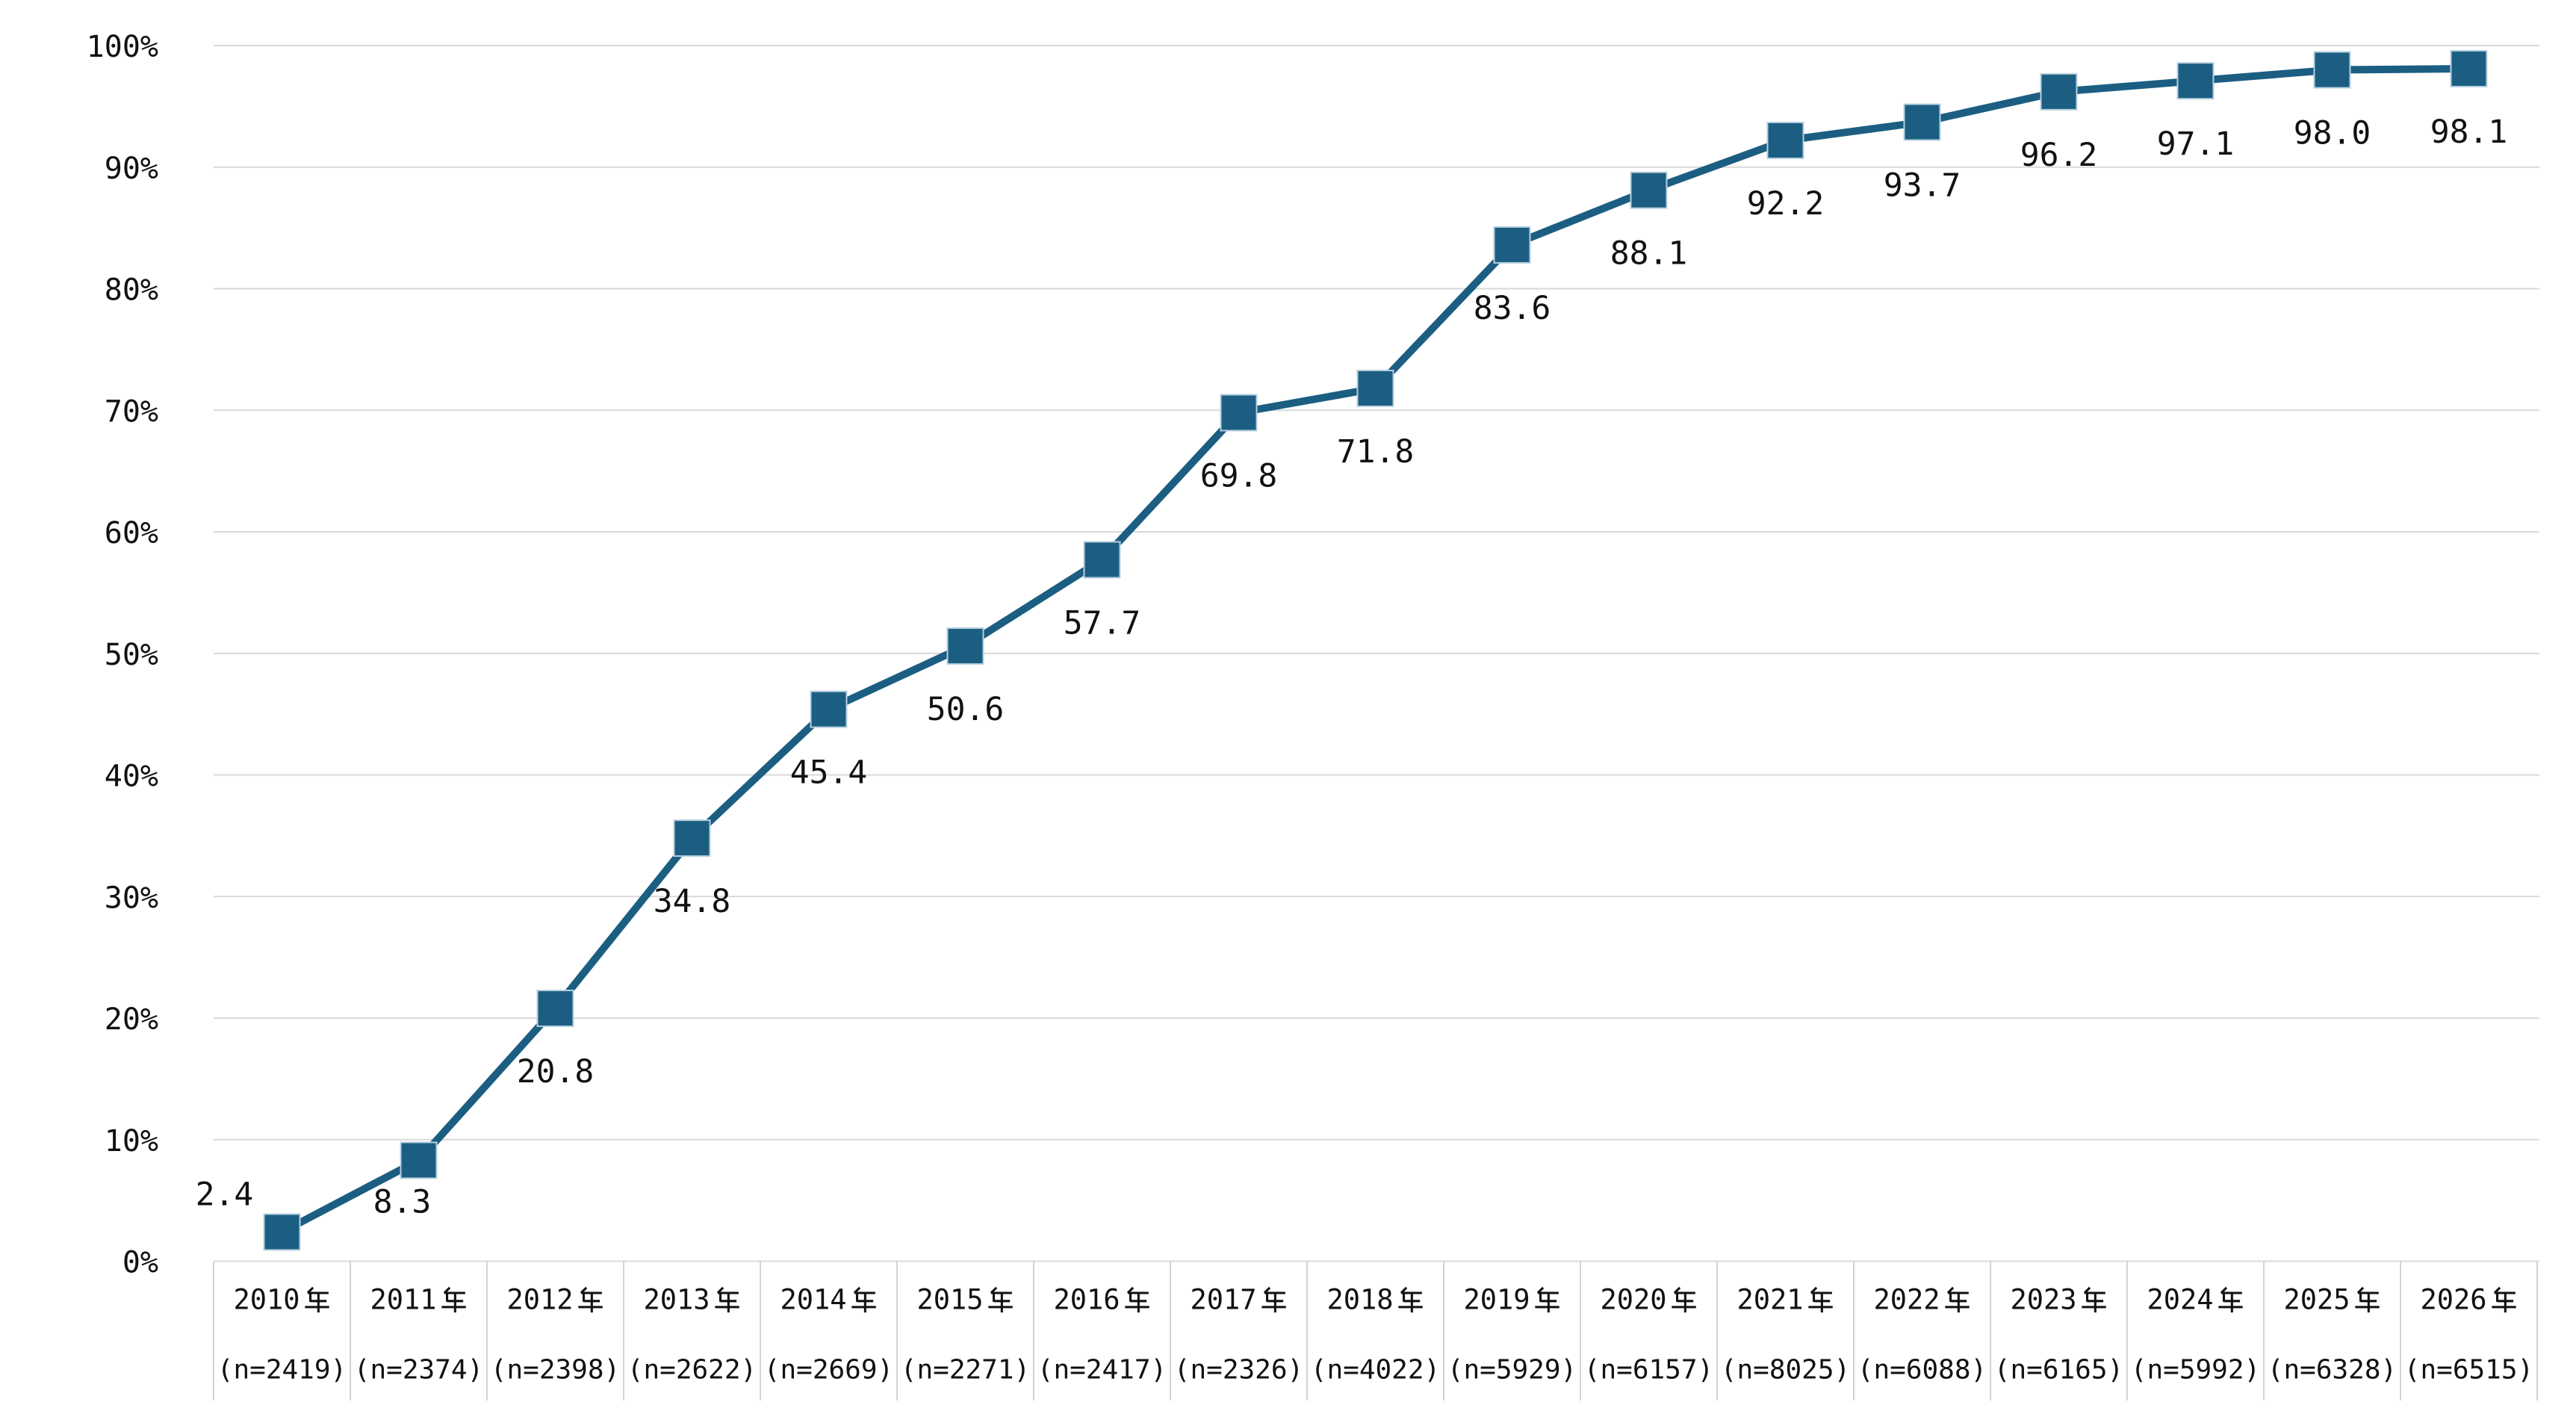 The image size is (2576, 1405). I want to click on y-axis: 0% 10% 20% 30% 40% 50% 60% 70% 80% 90% 100%, so click(122, 655).